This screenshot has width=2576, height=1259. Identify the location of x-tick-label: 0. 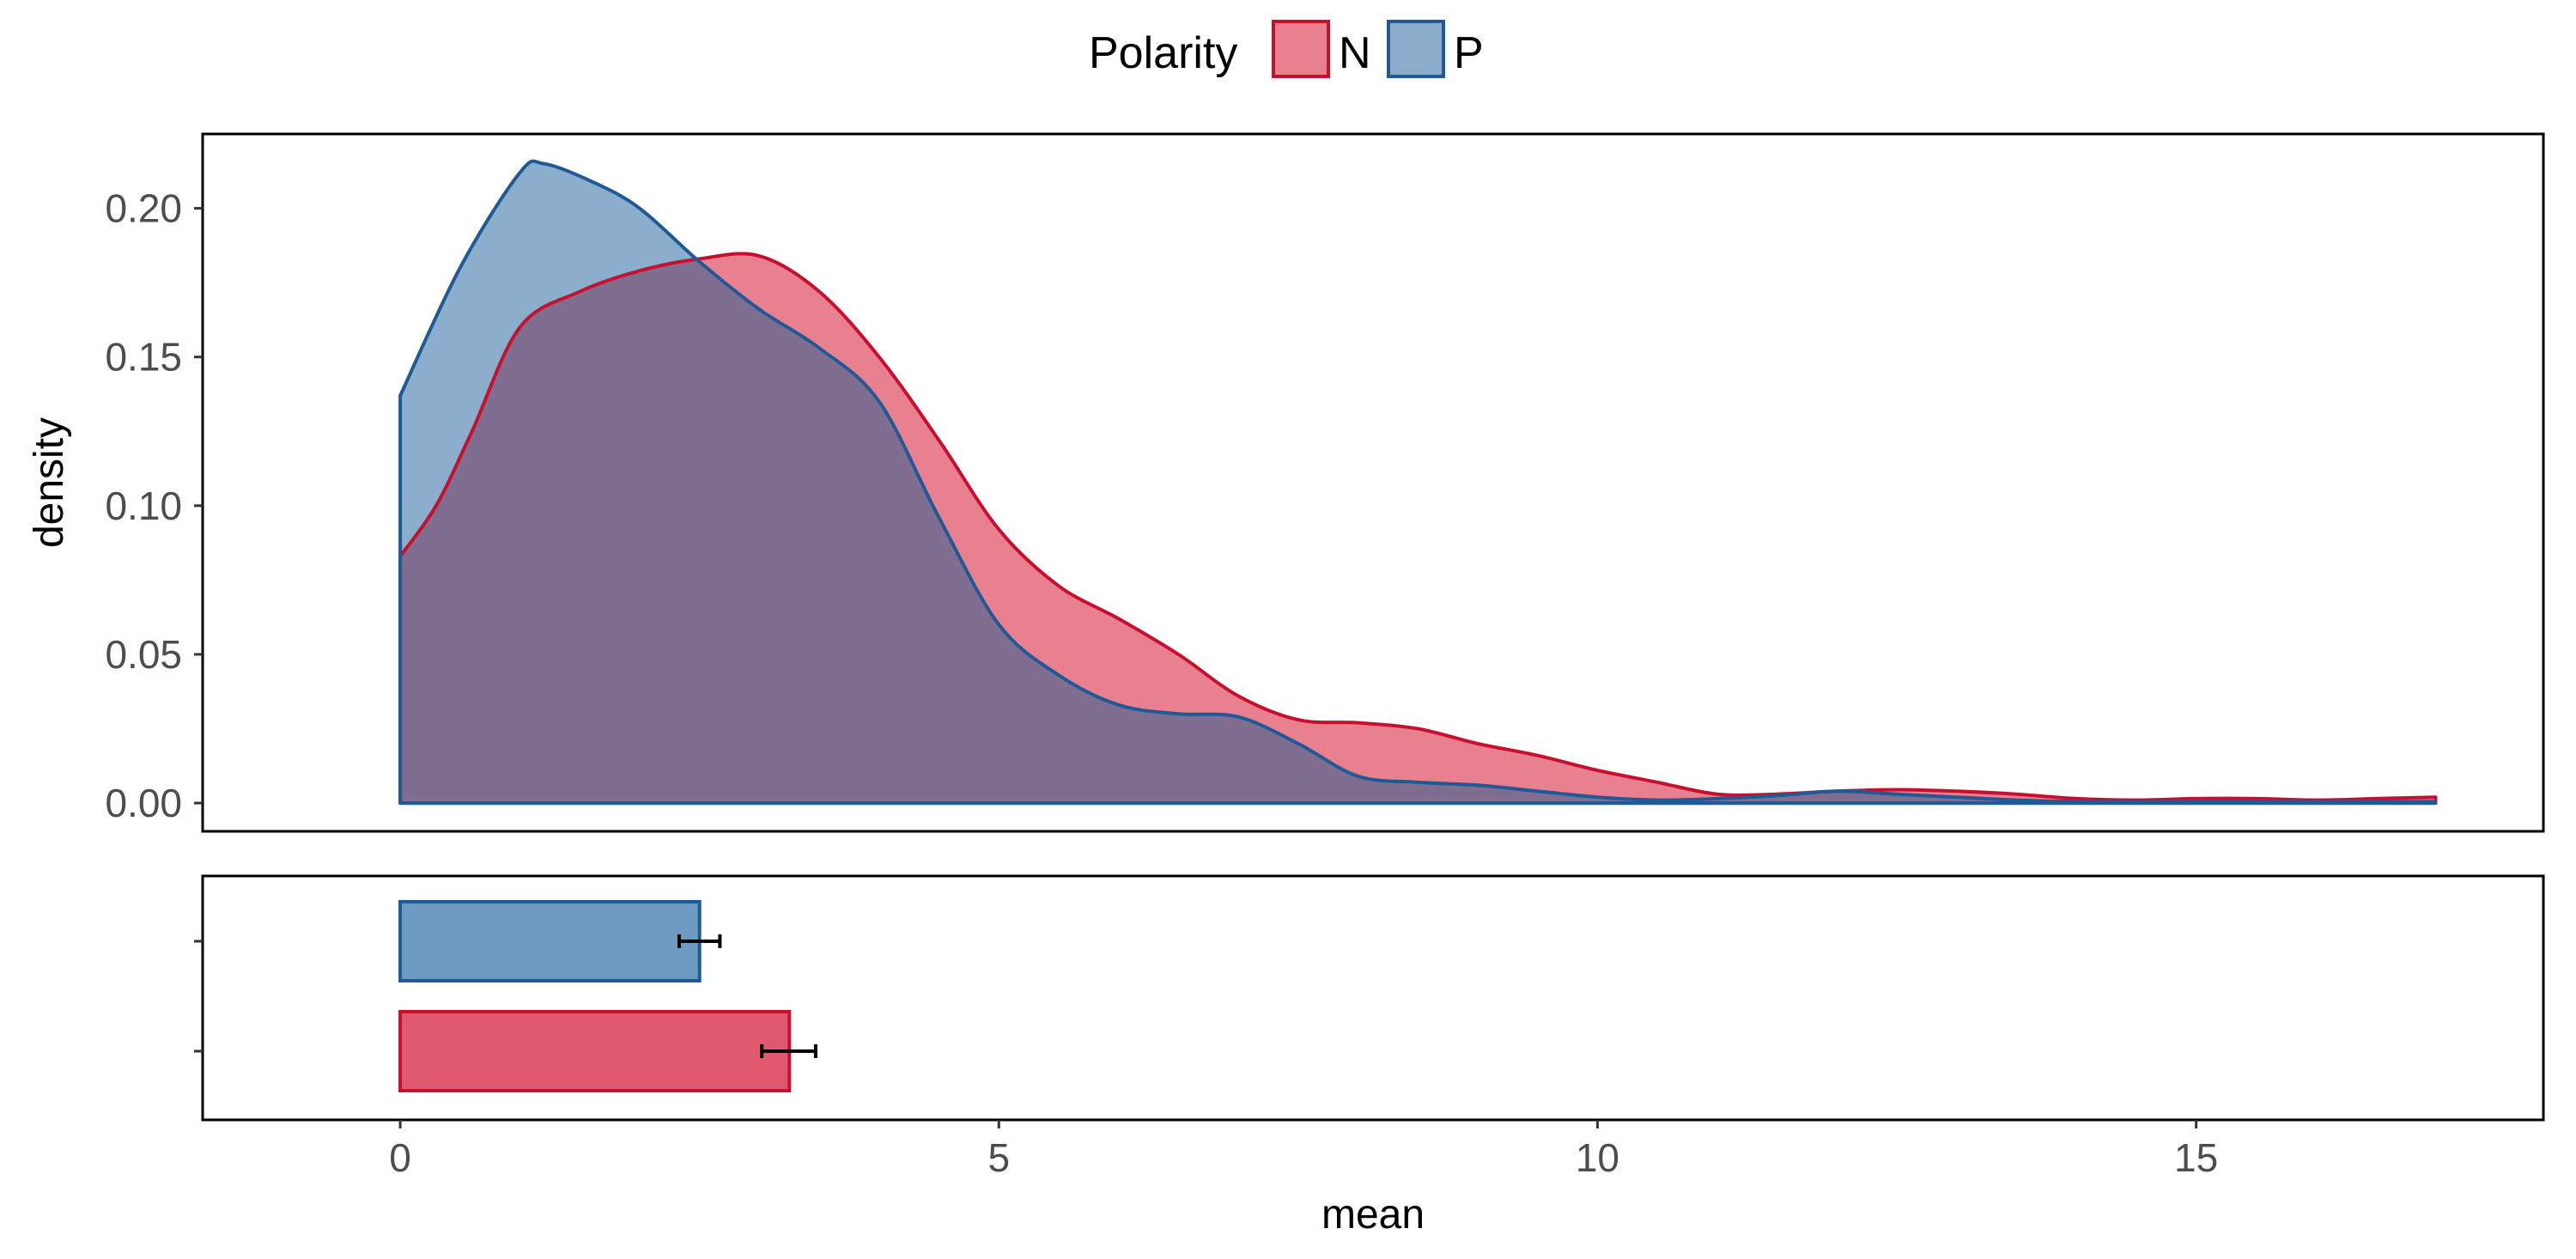
(400, 1157).